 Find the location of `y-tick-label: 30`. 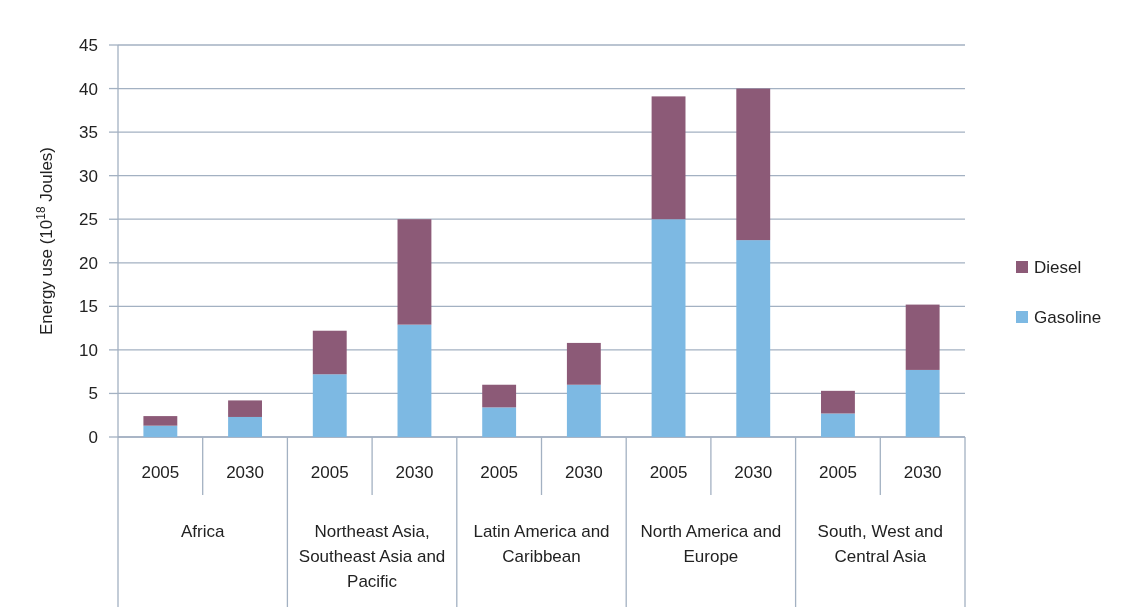

y-tick-label: 30 is located at coordinates (88, 176).